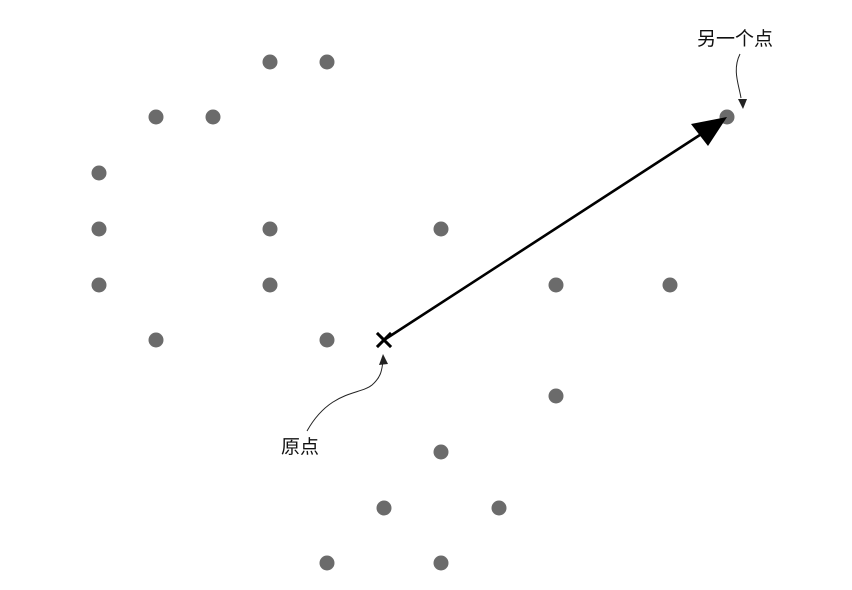 This screenshot has height=590, width=852. What do you see at coordinates (545, 235) in the screenshot?
I see `vector-shaft` at bounding box center [545, 235].